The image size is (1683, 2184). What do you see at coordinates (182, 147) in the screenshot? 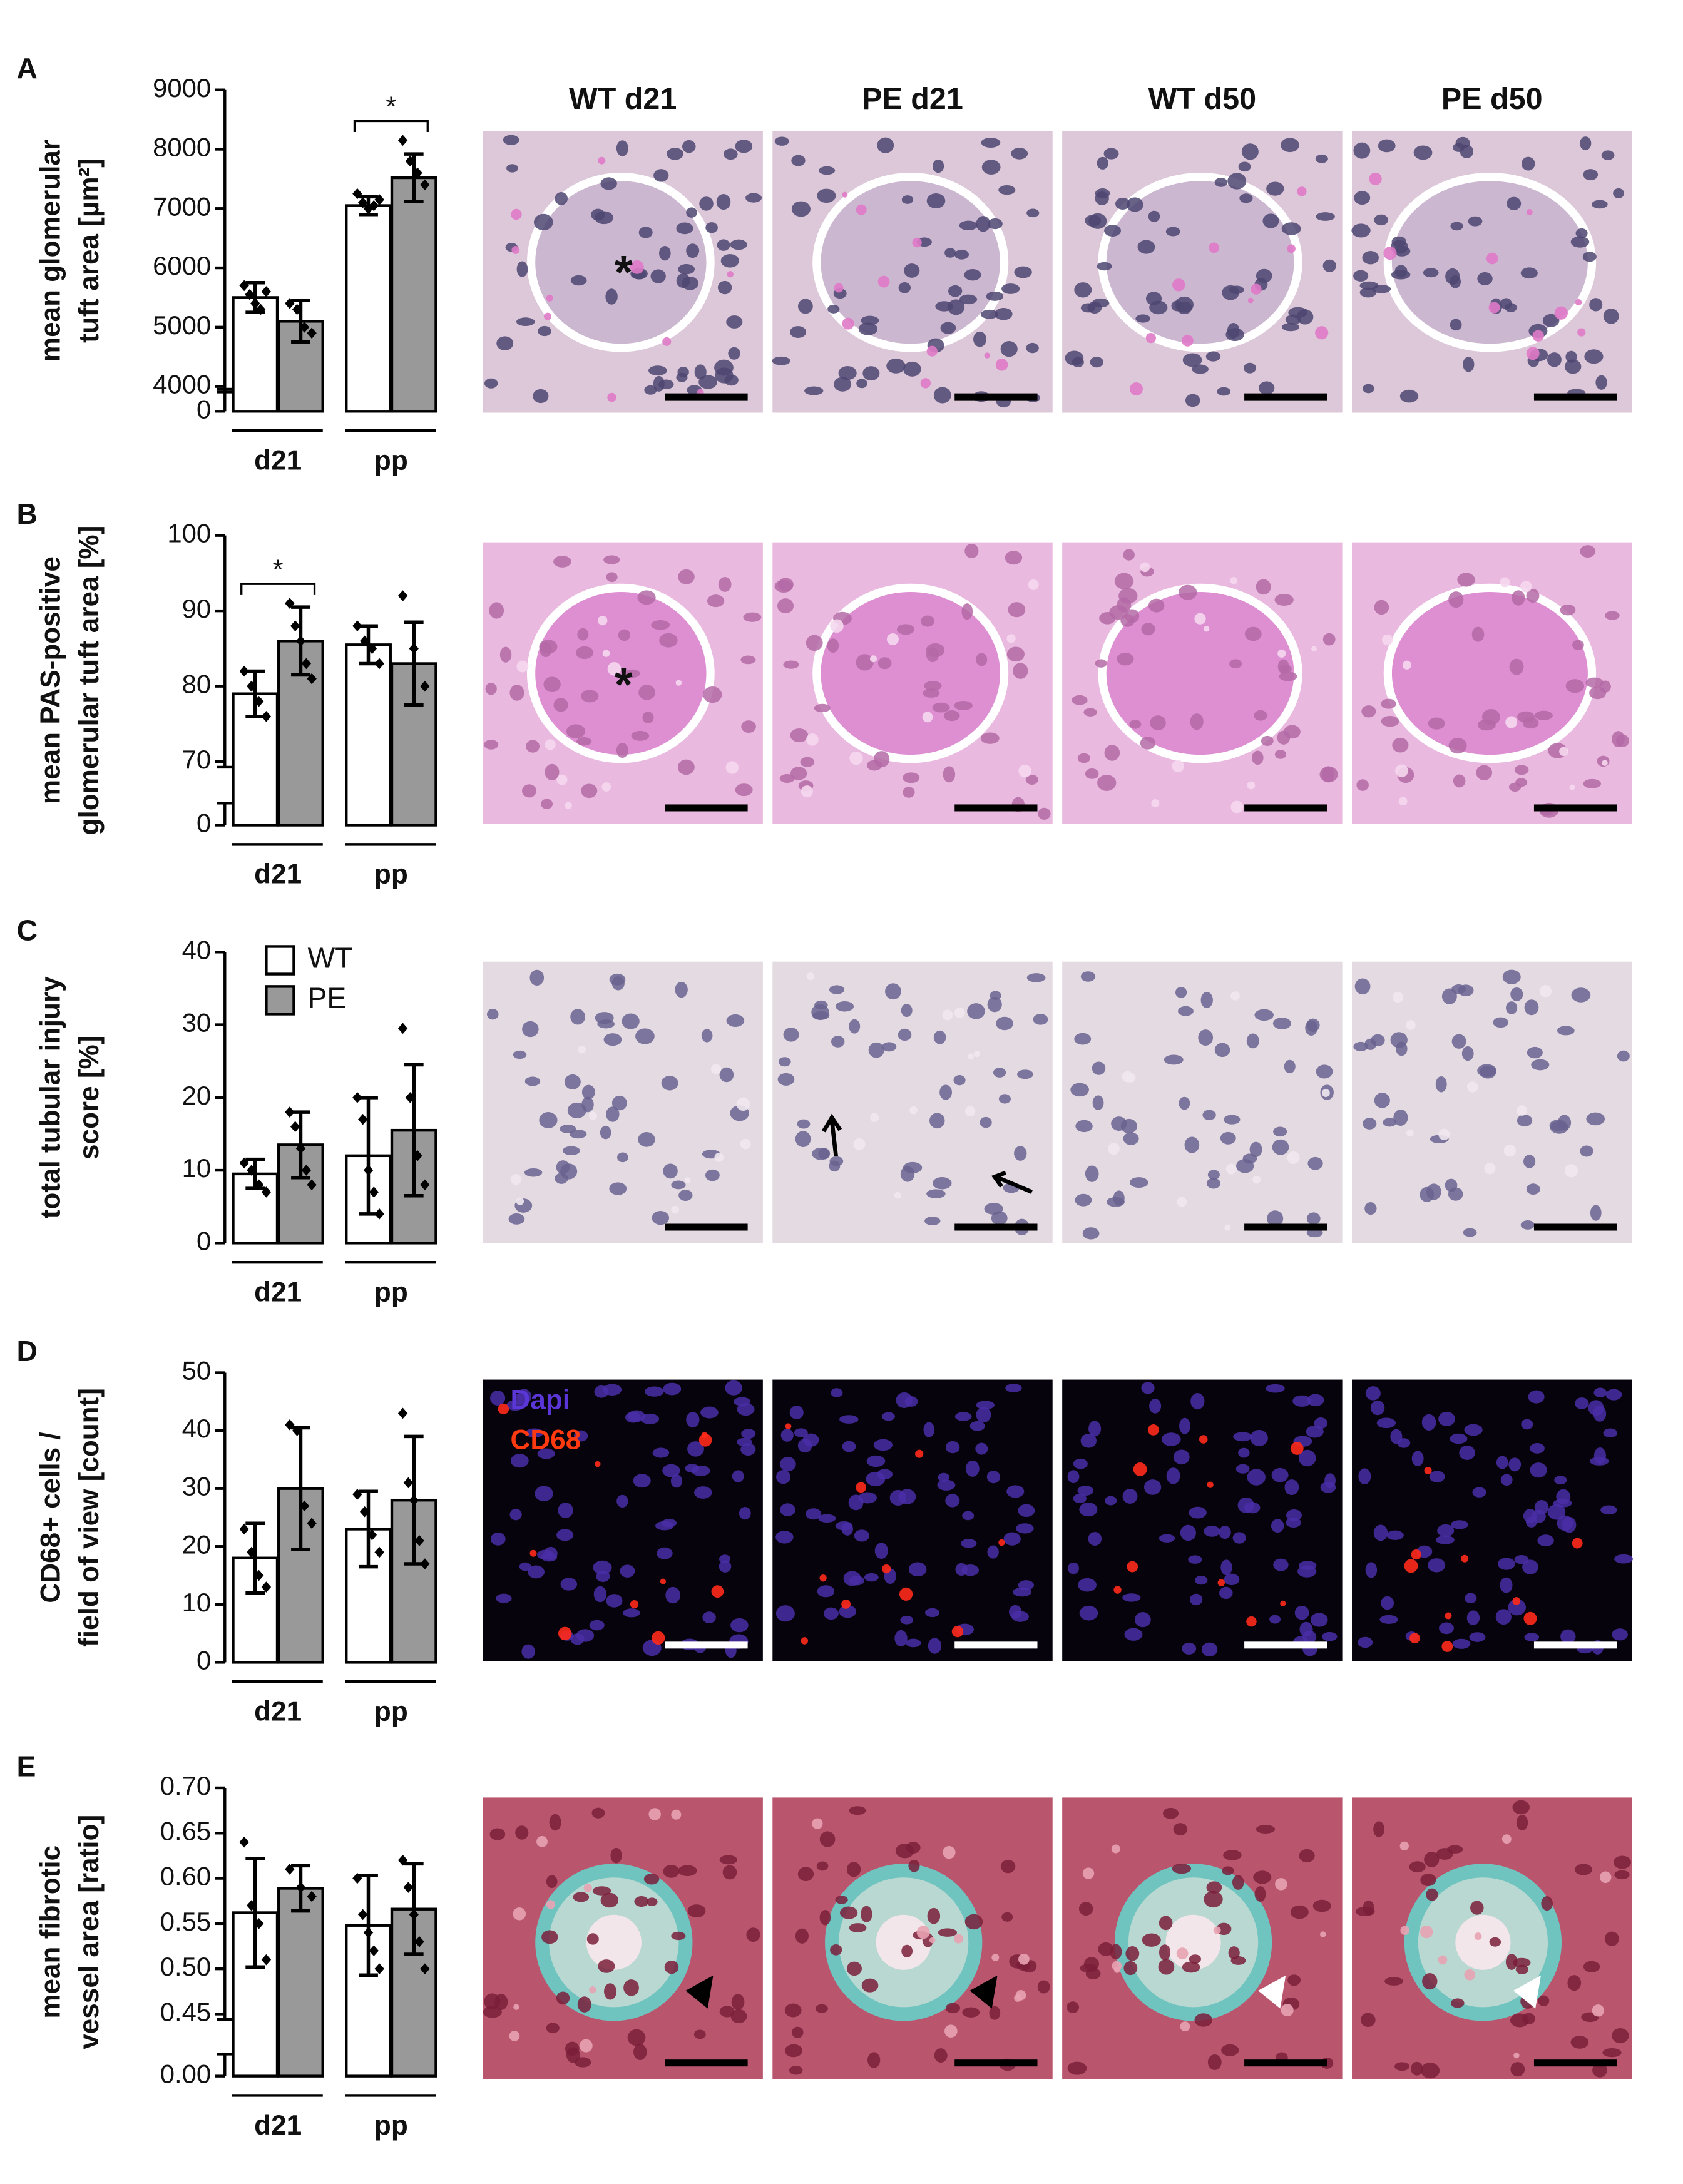
I see `y-tick-label: 8000` at bounding box center [182, 147].